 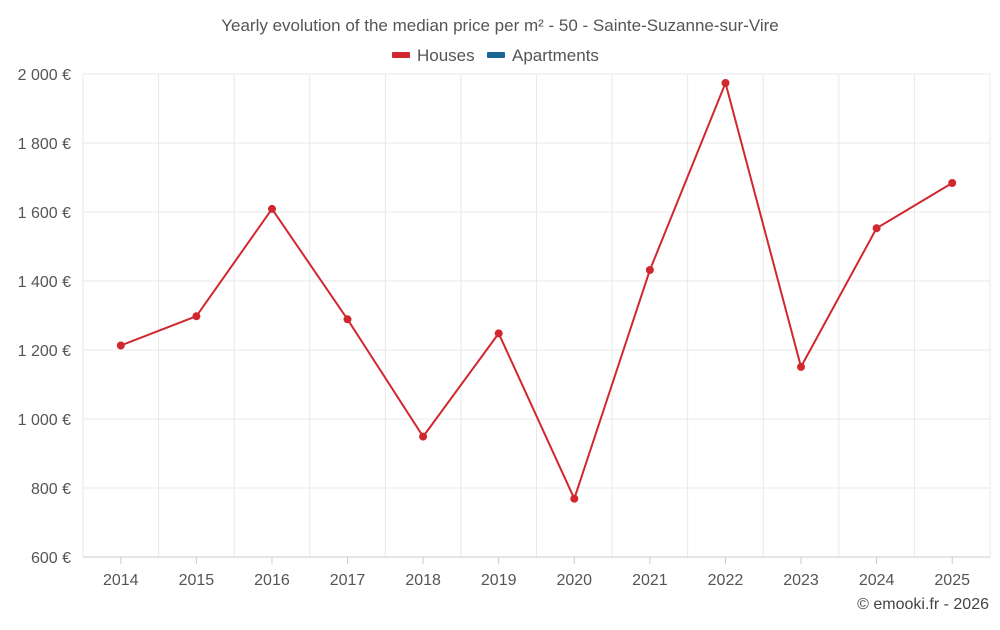 I want to click on y-tick-label: 800 €, so click(x=51, y=489).